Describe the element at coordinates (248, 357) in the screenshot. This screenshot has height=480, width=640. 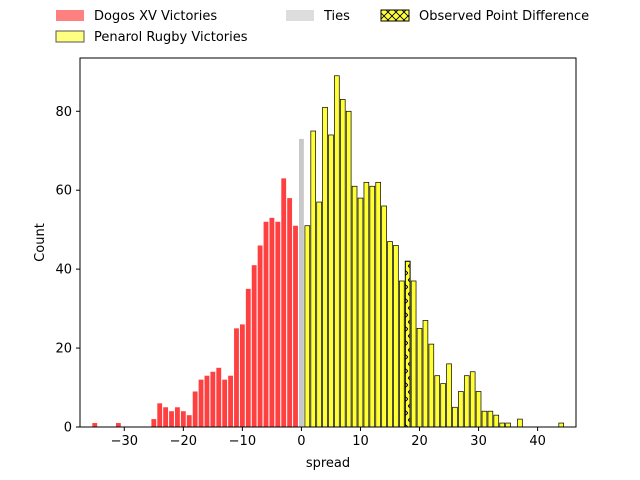
I see `bar-dogos-xv-victories--9` at that location.